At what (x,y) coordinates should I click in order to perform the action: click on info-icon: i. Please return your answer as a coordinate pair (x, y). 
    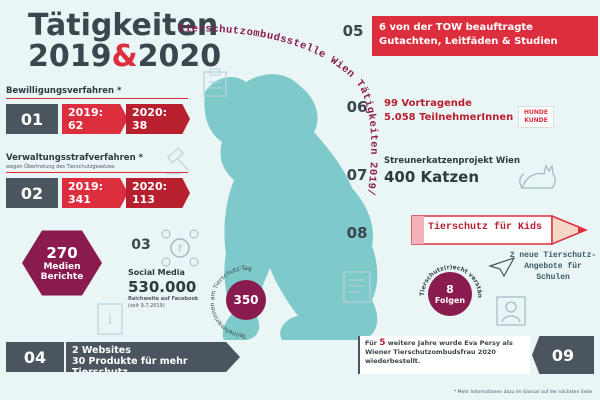
    Looking at the image, I should click on (110, 319).